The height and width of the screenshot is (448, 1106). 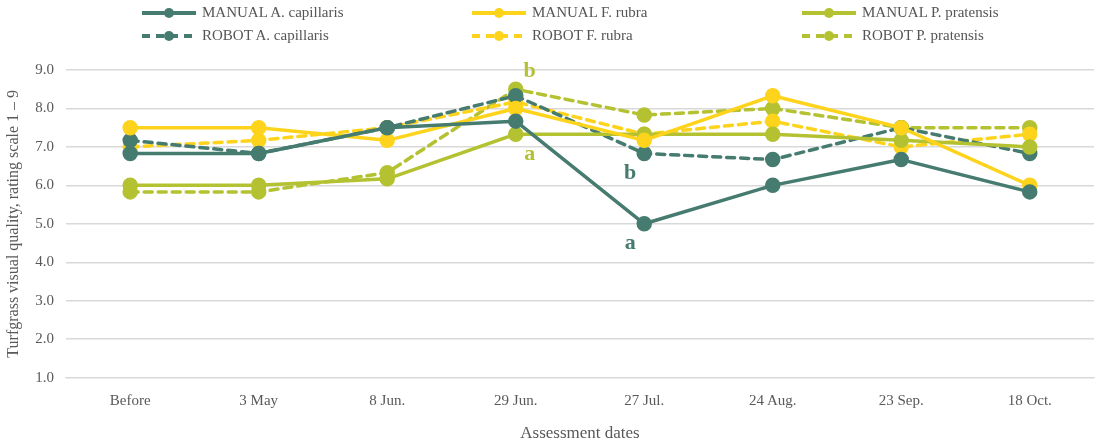 I want to click on legend-label: MANUAL P. pratensis, so click(x=930, y=12).